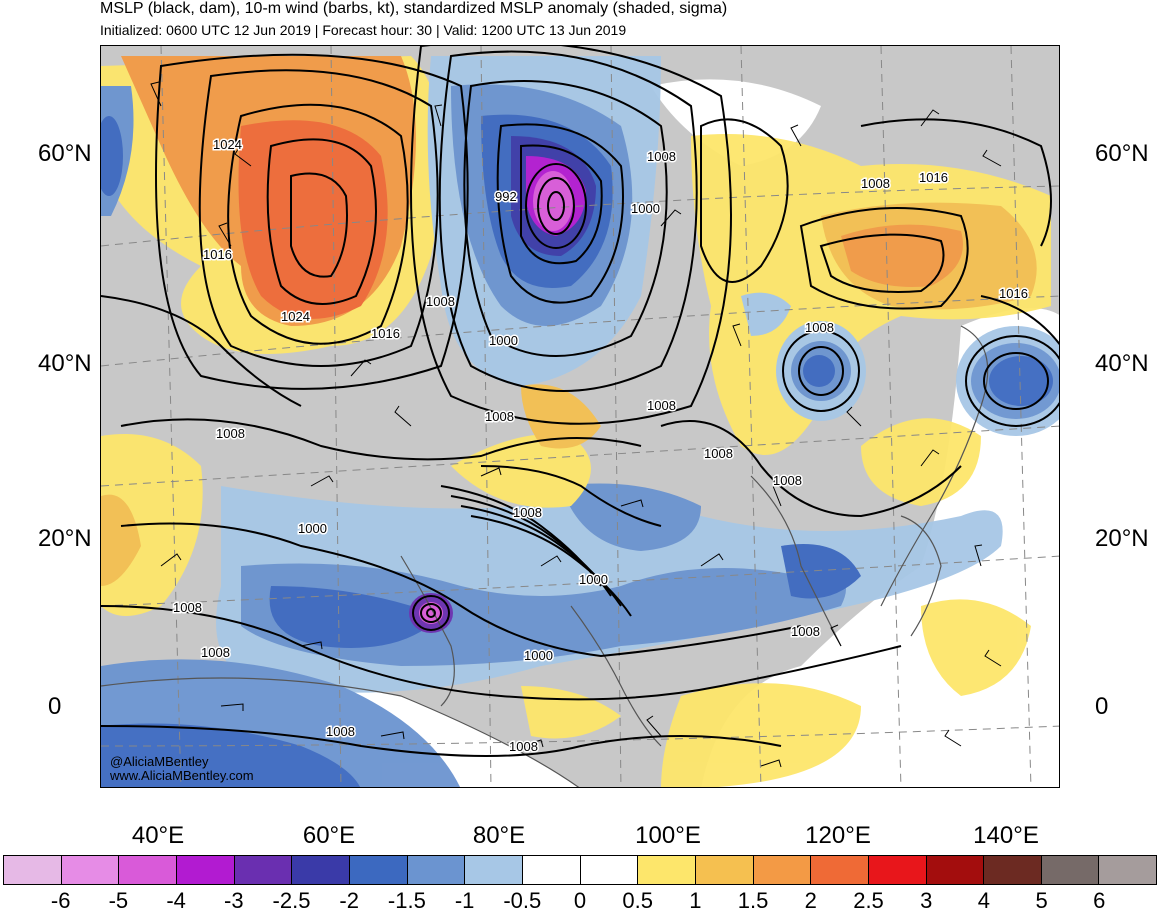 The image size is (1160, 914). Describe the element at coordinates (695, 900) in the screenshot. I see `colorbar-tick-label: 1` at that location.